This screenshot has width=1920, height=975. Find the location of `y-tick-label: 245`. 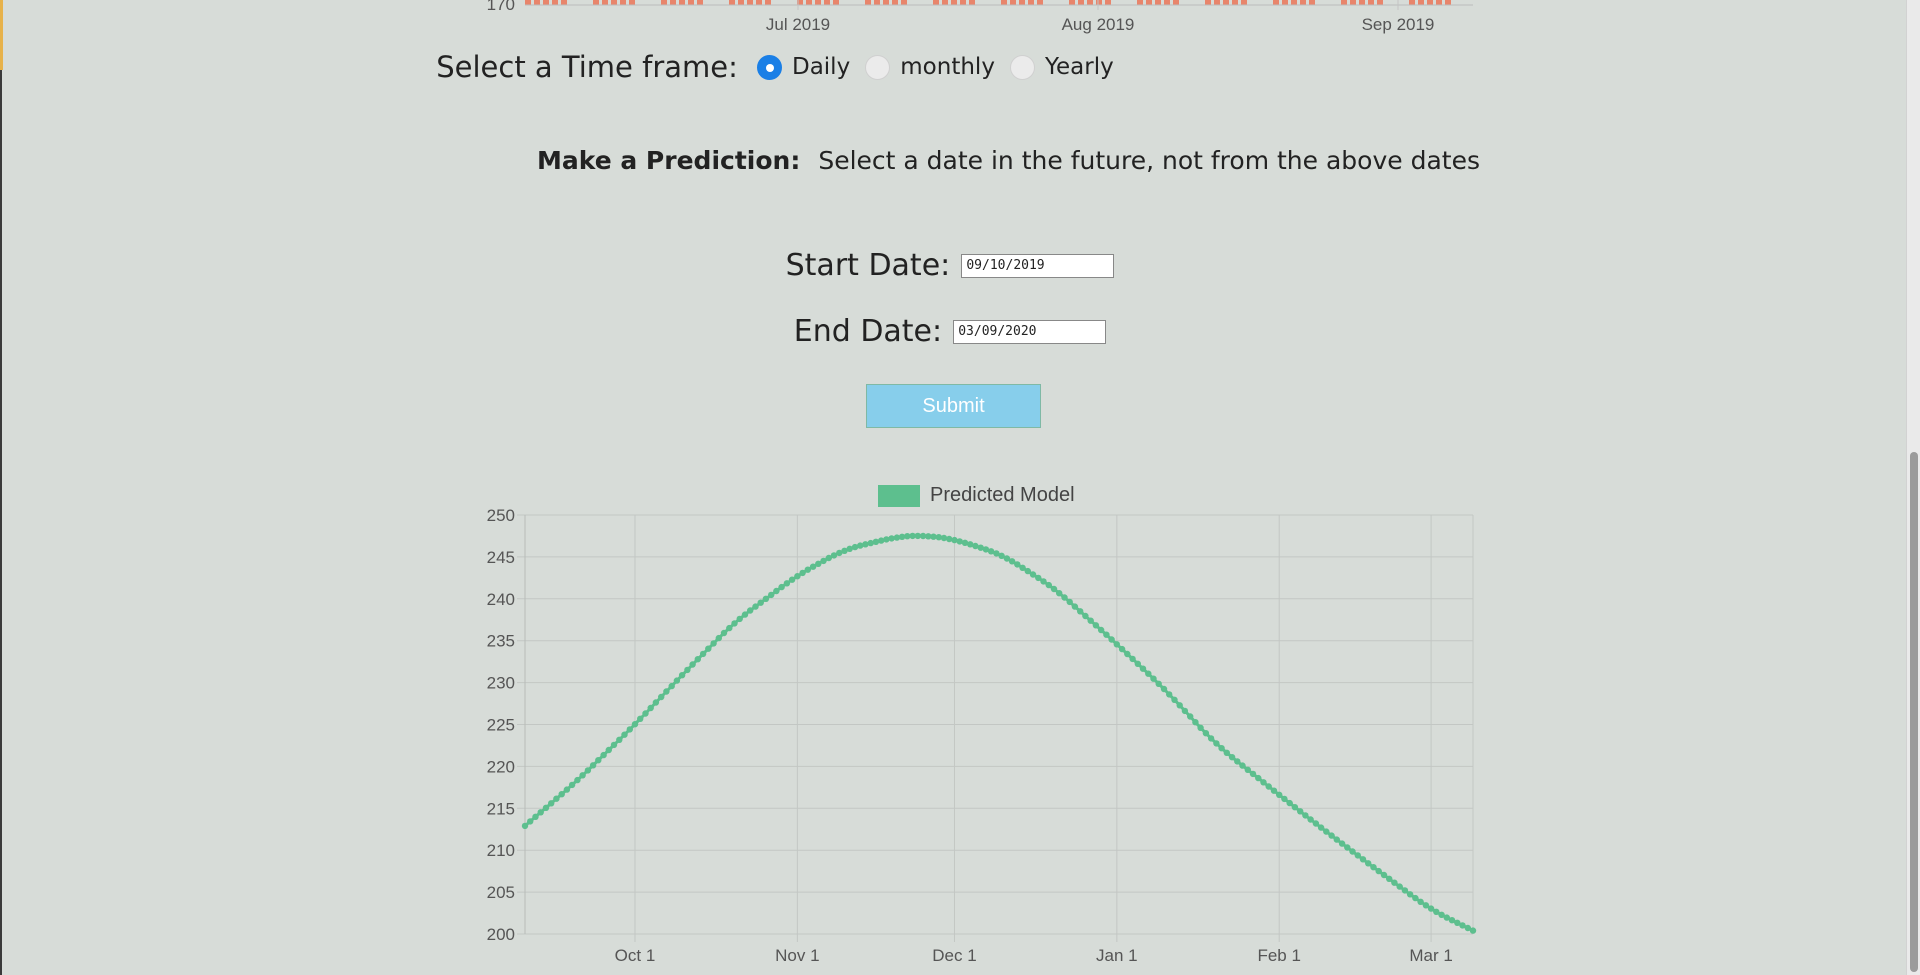

y-tick-label: 245 is located at coordinates (501, 557).